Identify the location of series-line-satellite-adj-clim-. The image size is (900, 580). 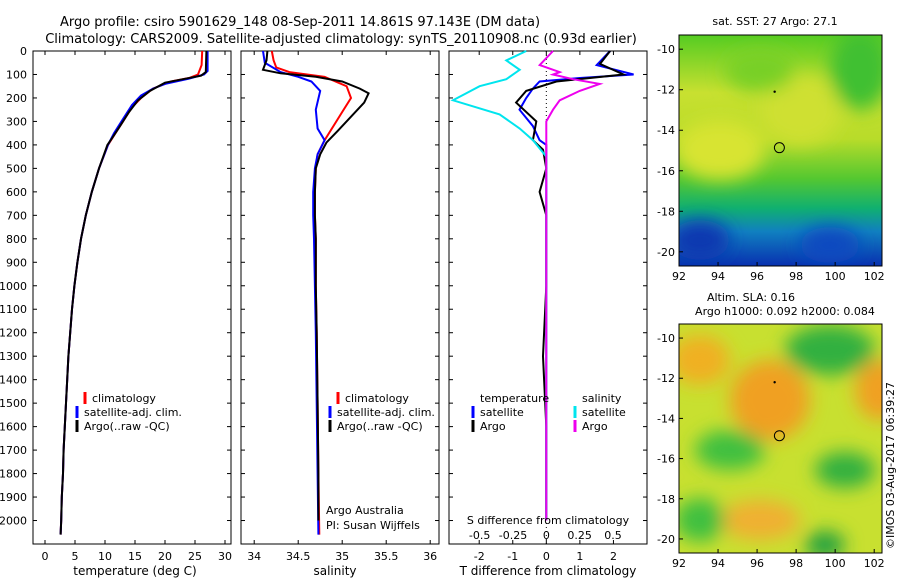
(134, 293).